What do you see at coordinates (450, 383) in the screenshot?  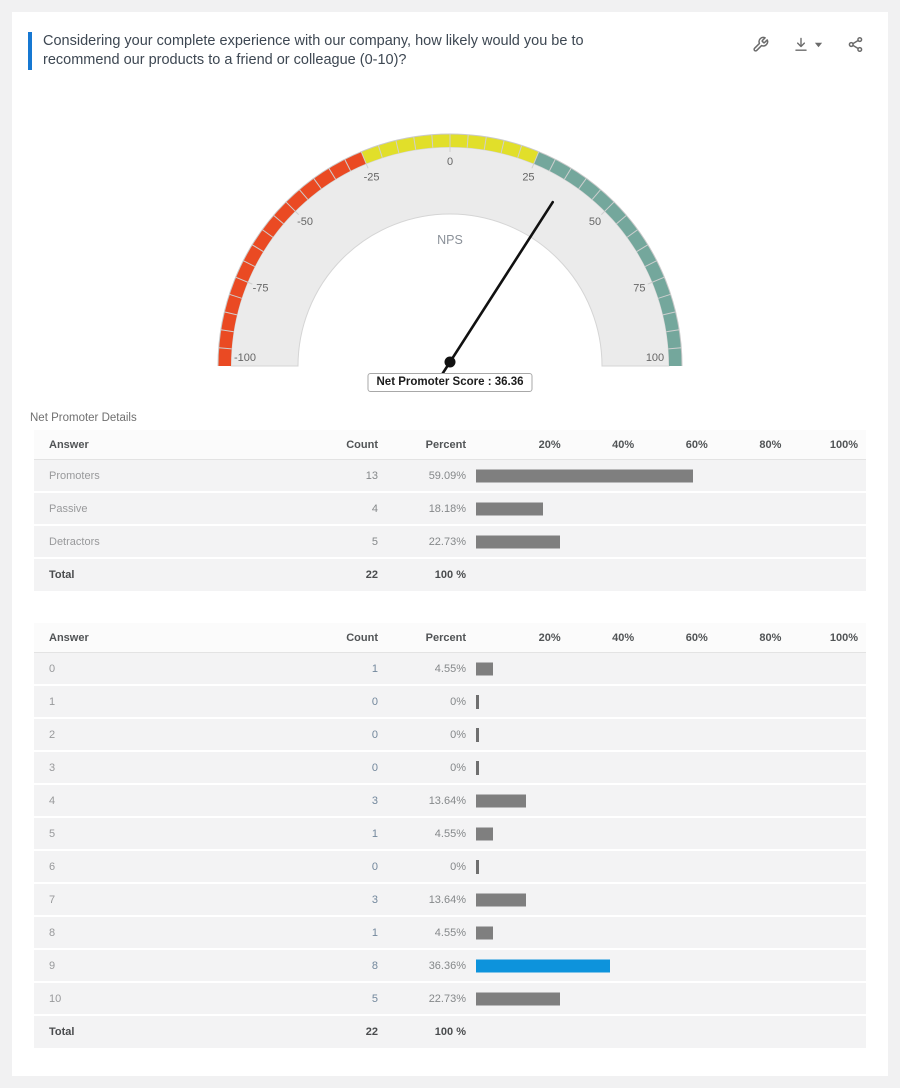 I see `gauge-tooltip: Net Promoter Score : 36.36` at bounding box center [450, 383].